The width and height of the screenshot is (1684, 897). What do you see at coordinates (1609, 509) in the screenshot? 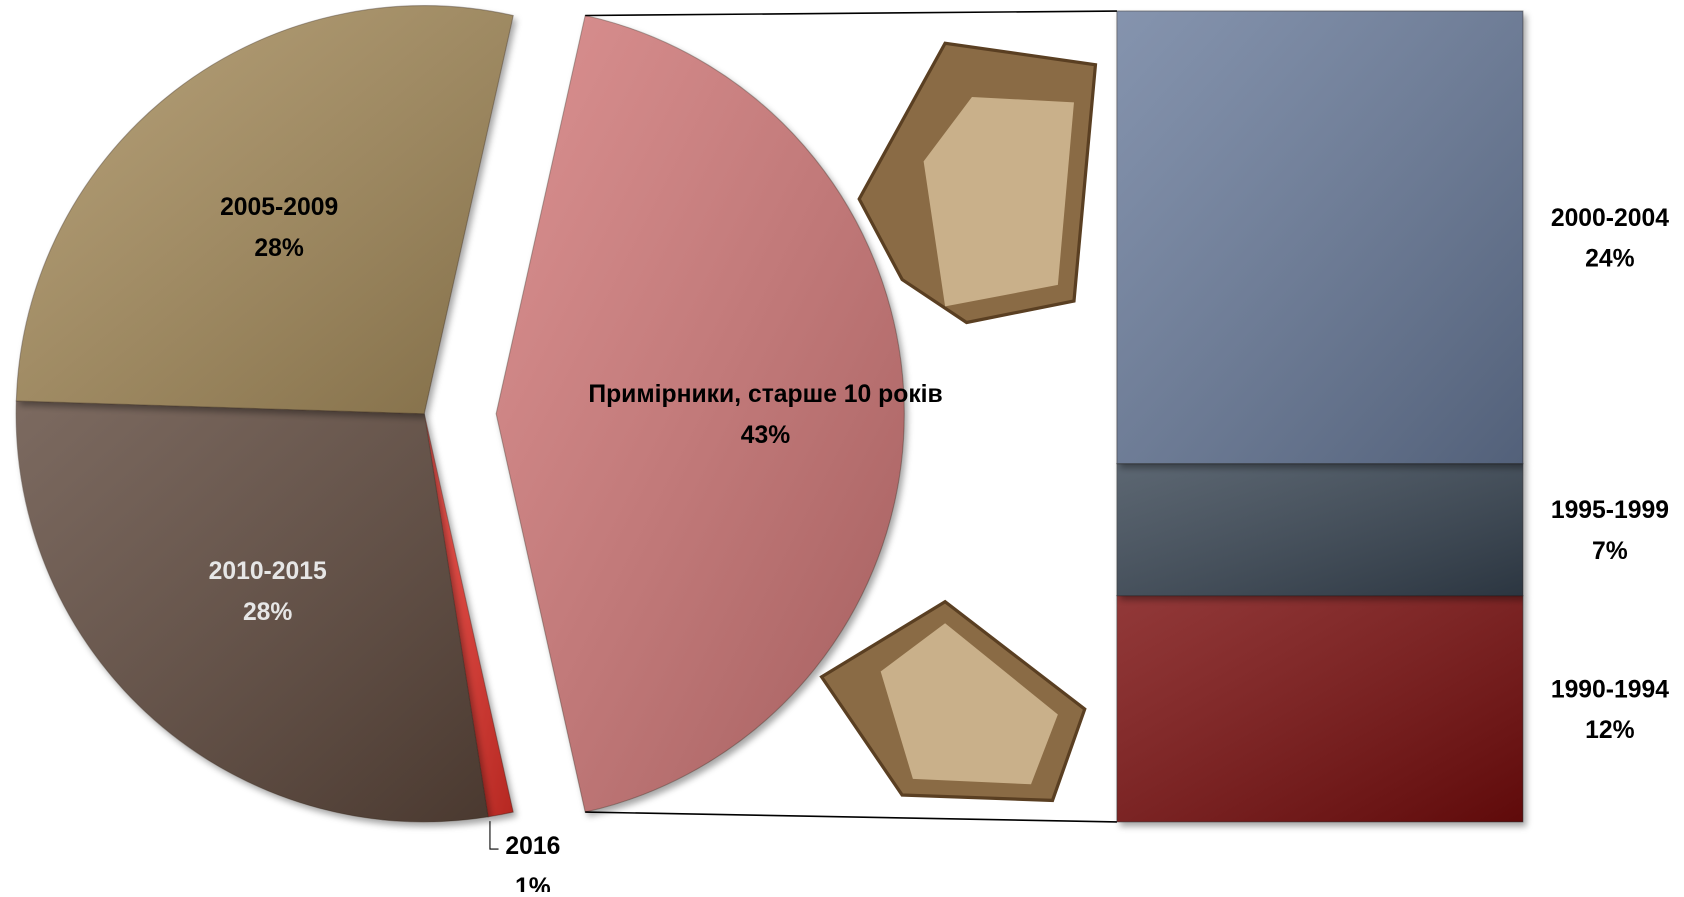
I see `category-label: 1995-1999` at bounding box center [1609, 509].